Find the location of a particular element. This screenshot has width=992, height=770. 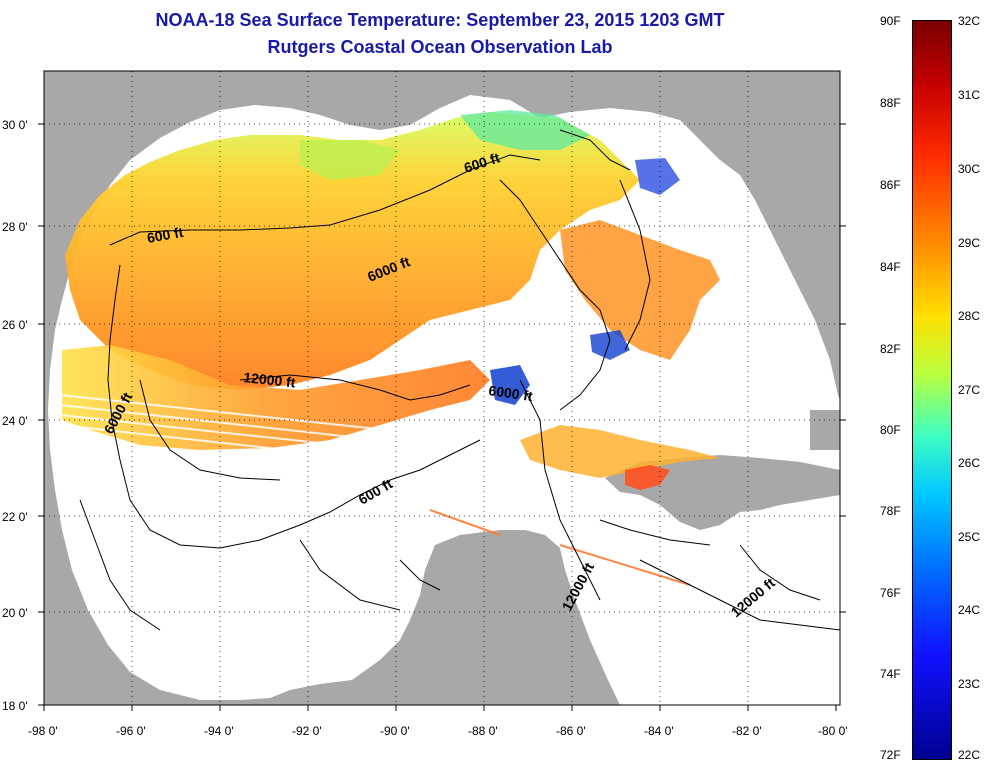

colorbar-f-label: 84F is located at coordinates (890, 267).